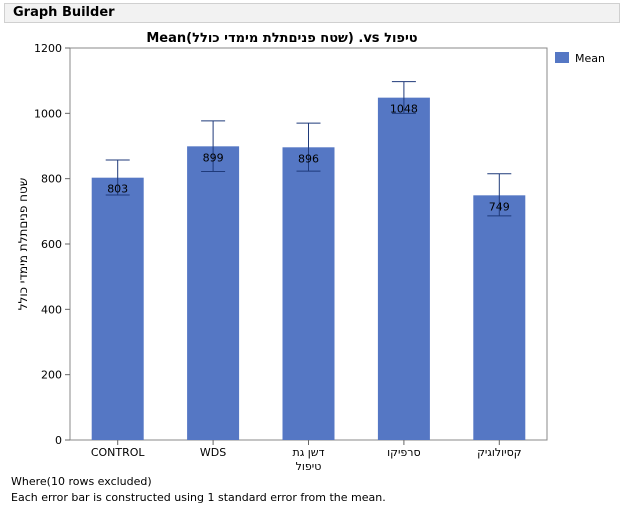 The width and height of the screenshot is (624, 508). Describe the element at coordinates (51, 179) in the screenshot. I see `y-tick-label-4: 800` at that location.